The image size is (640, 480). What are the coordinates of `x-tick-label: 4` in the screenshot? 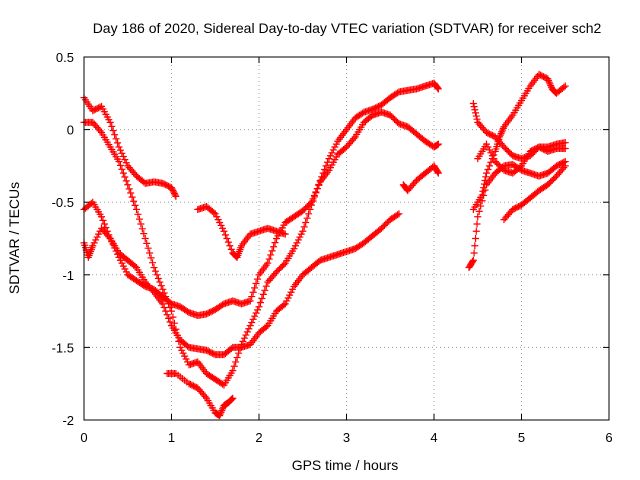 It's located at (433, 437).